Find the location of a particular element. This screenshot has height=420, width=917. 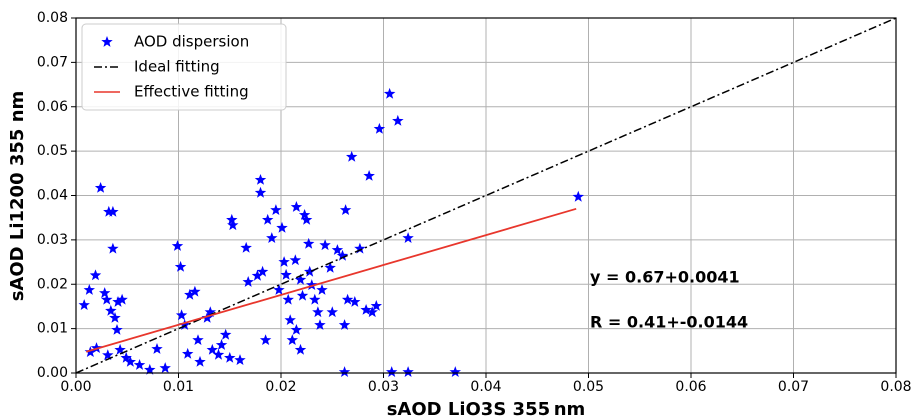

x-tick-label: 0.03 is located at coordinates (383, 387).